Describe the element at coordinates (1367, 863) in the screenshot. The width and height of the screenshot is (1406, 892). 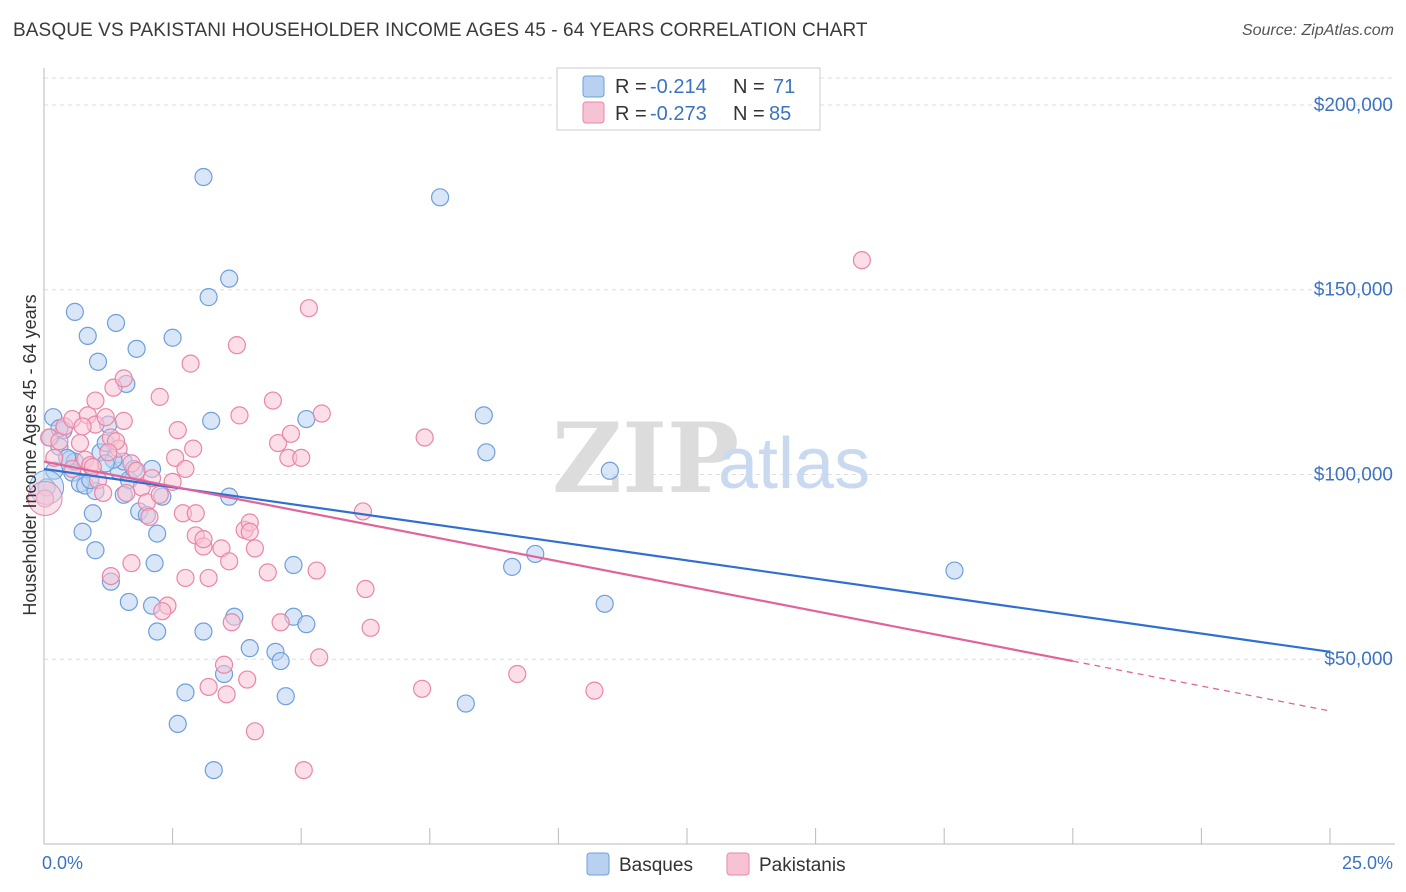
I see `x-tick-label: 25.0%` at that location.